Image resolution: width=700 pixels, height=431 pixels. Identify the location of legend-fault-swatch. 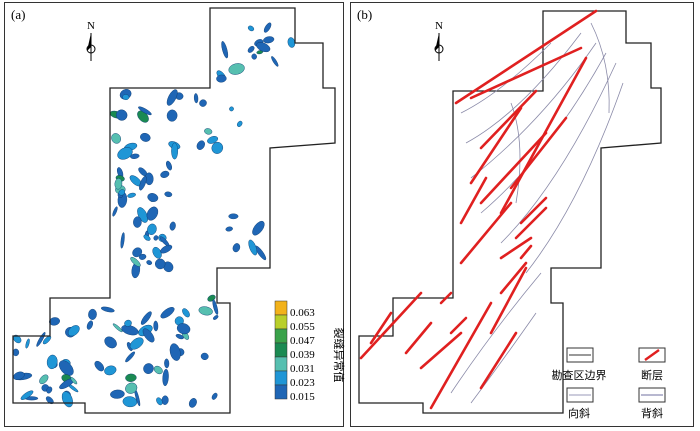
(652, 355).